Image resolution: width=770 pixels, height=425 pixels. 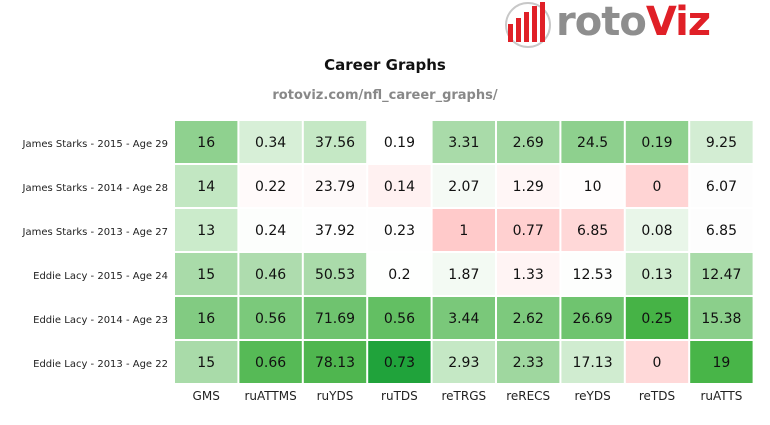 What do you see at coordinates (528, 396) in the screenshot?
I see `column-label: reRECS` at bounding box center [528, 396].